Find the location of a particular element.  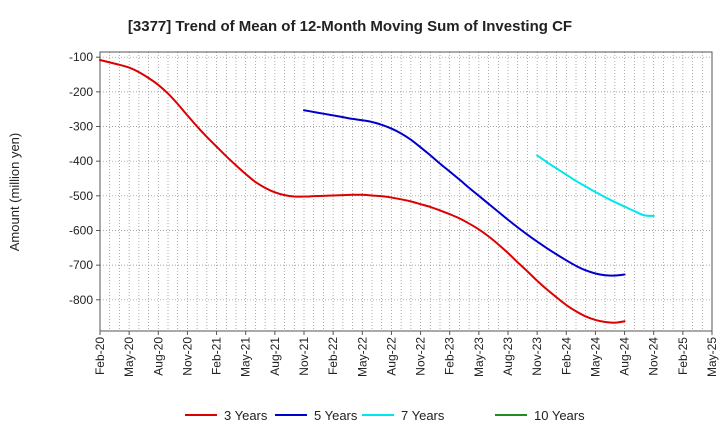

y-axis-label: Amount (million yen) is located at coordinates (14, 192).